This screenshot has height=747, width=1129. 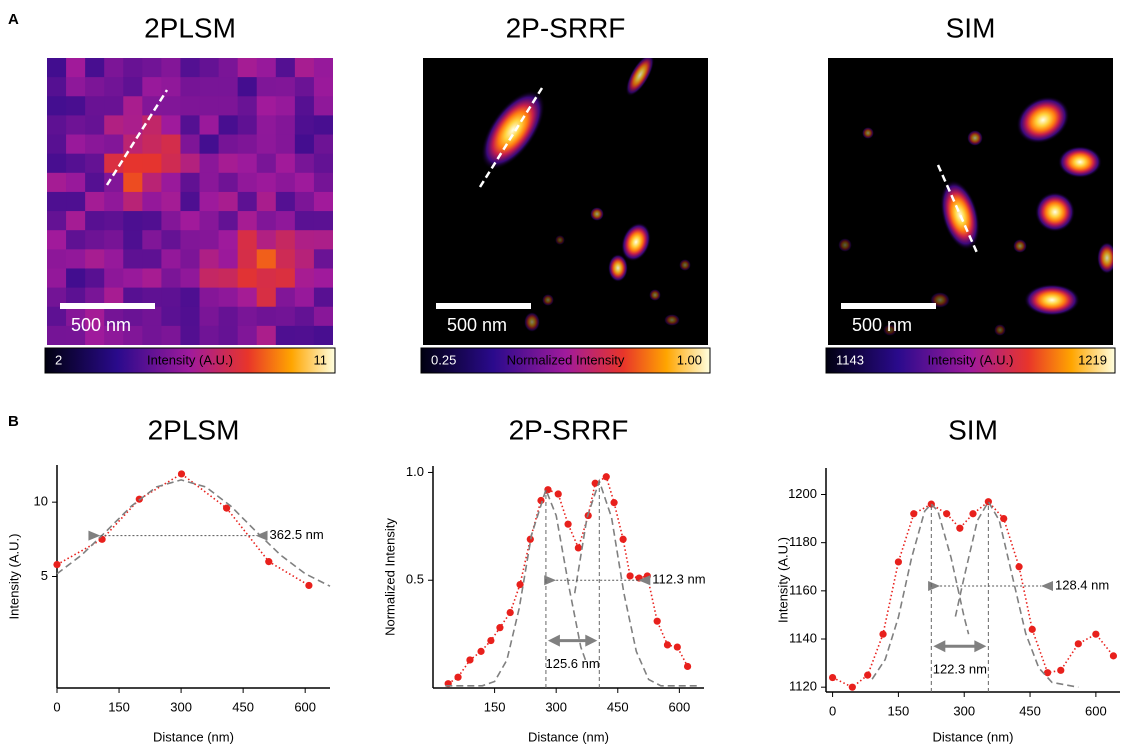 I want to click on colorbar-min: 0.25, so click(x=443, y=359).